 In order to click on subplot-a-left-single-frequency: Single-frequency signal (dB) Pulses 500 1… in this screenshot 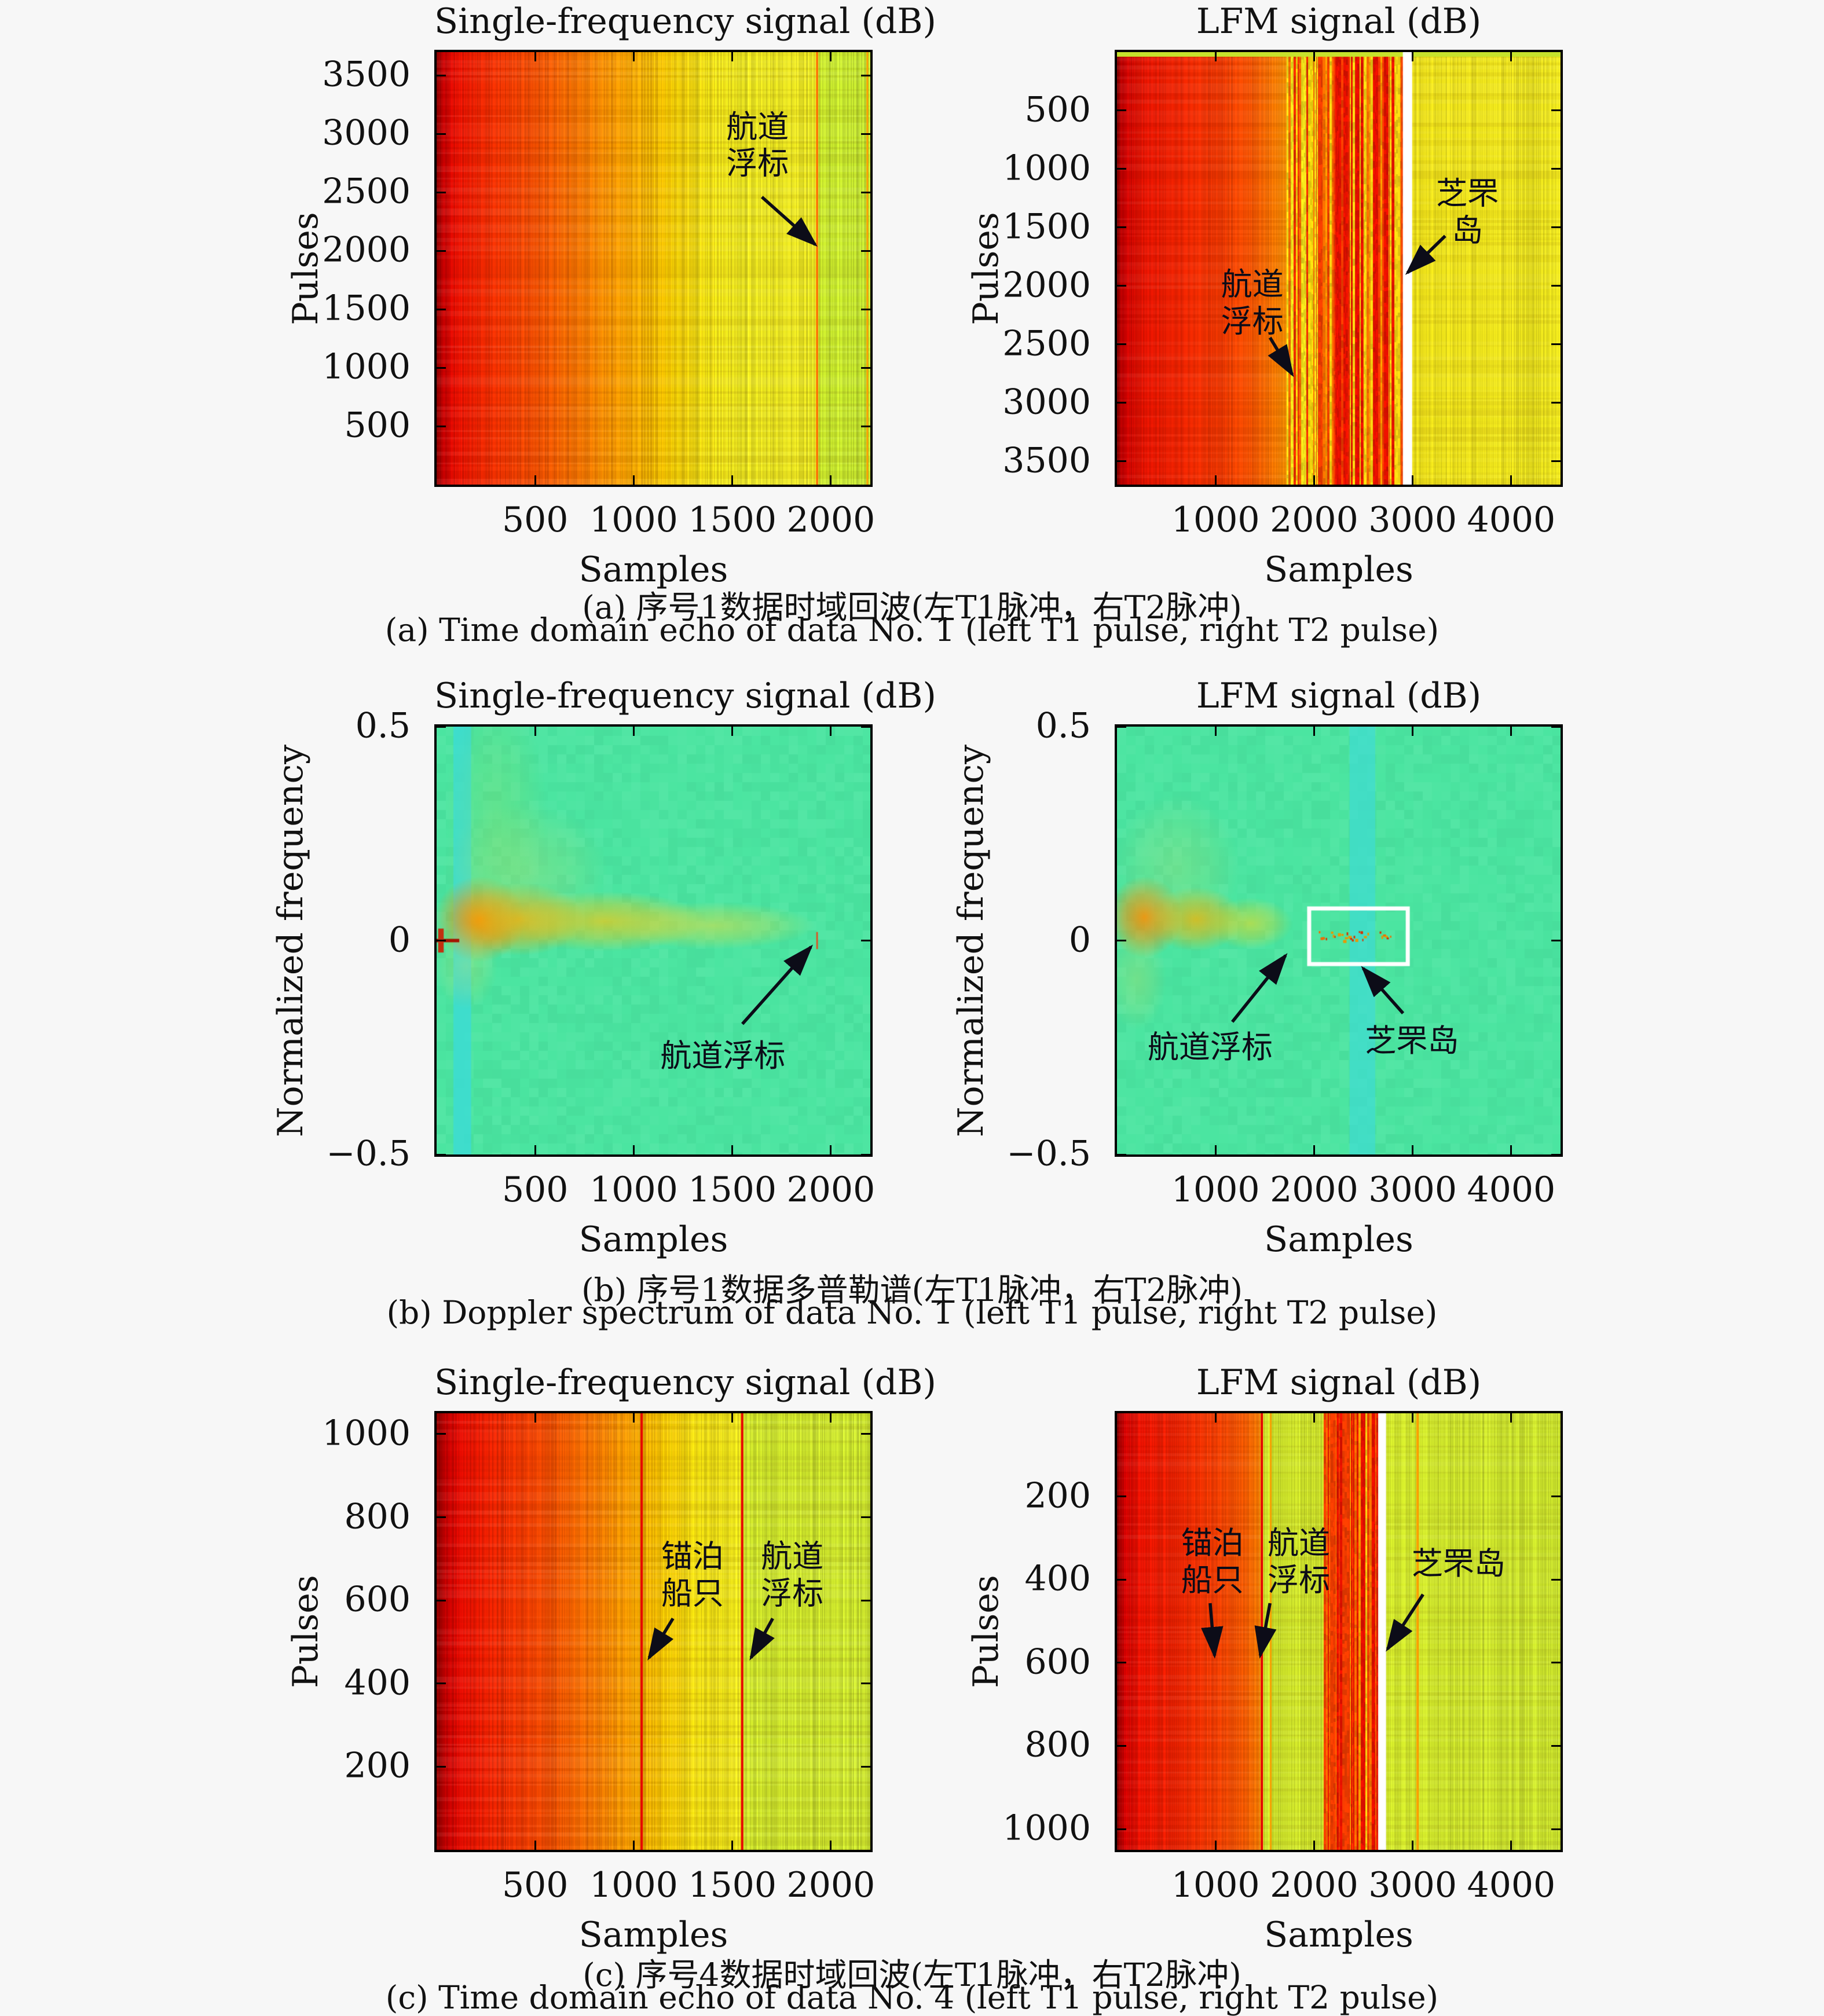, I will do `click(610, 295)`.